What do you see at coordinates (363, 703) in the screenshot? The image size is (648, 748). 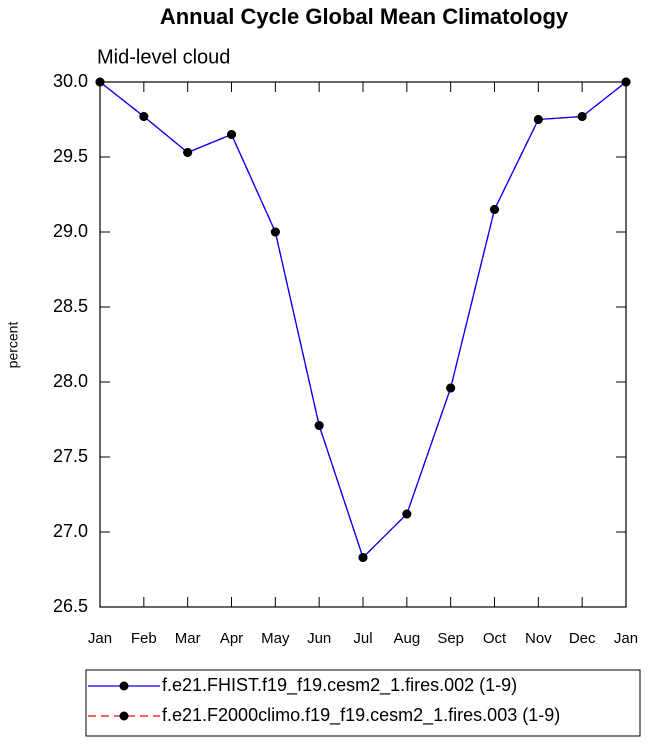 I see `legend-box` at bounding box center [363, 703].